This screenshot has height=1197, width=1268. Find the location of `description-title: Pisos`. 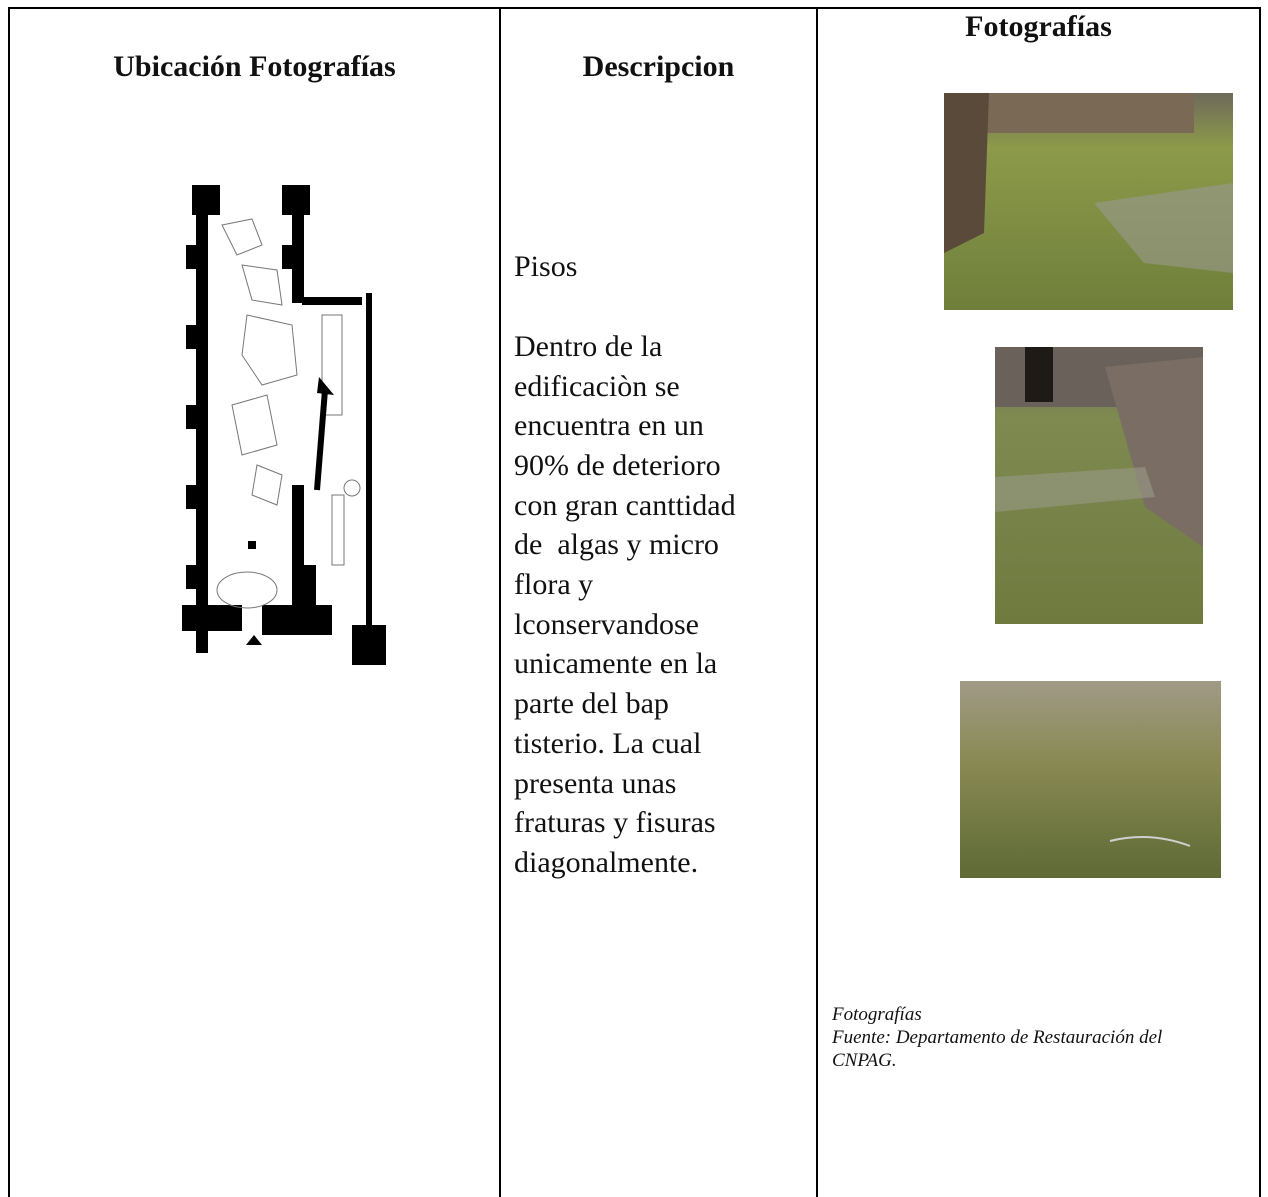

description-title: Pisos is located at coordinates (546, 267).